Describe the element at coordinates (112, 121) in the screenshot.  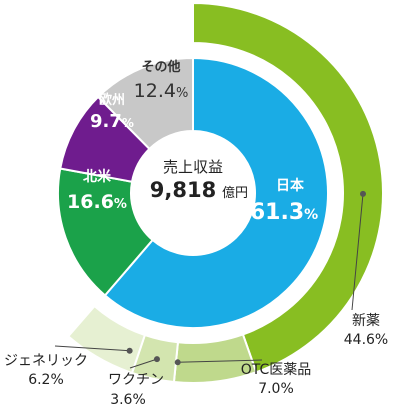
I see `slice-label-europe-value: 9.7%` at that location.